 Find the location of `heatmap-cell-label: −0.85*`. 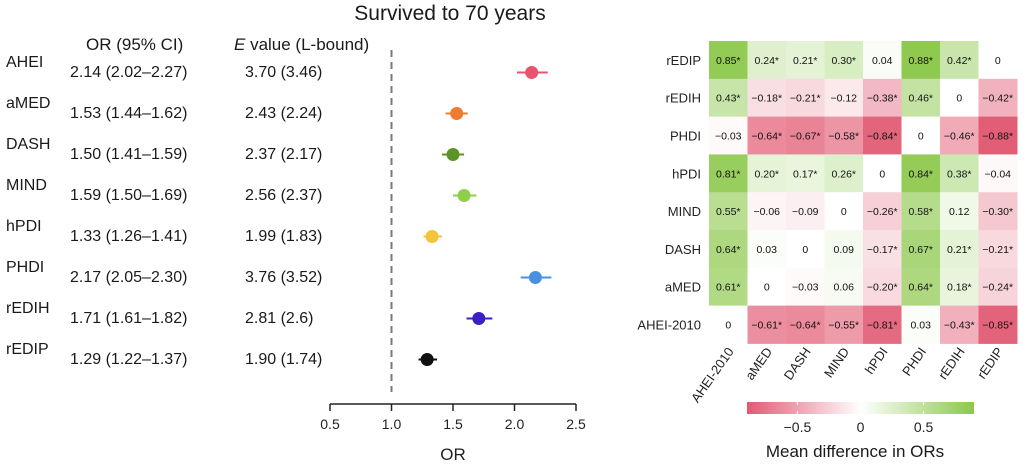

heatmap-cell-label: −0.85* is located at coordinates (997, 326).